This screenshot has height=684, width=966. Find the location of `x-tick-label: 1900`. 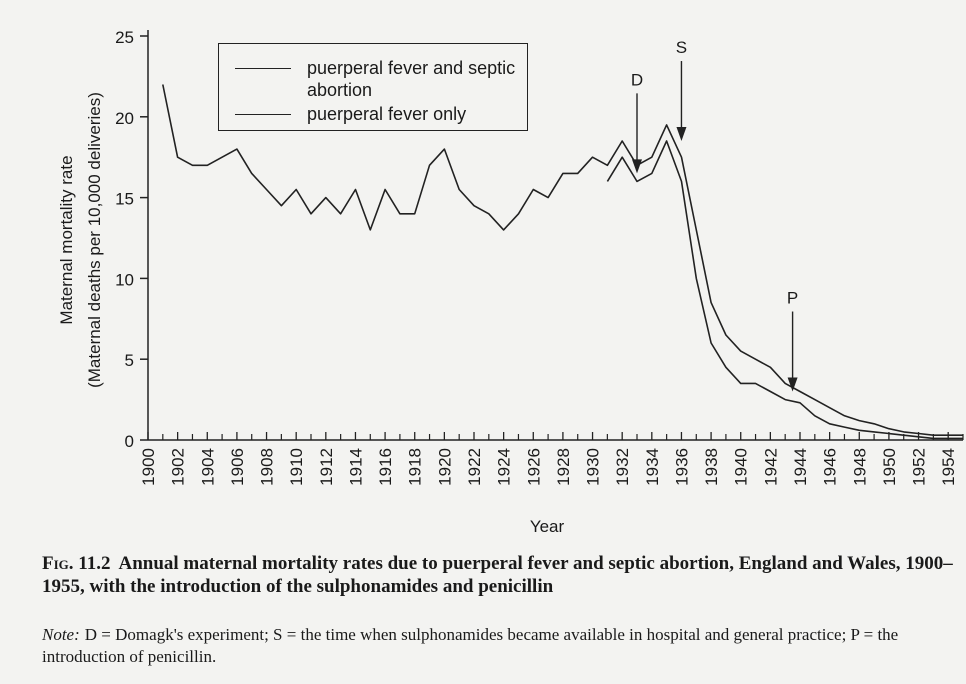

x-tick-label: 1900 is located at coordinates (148, 467).